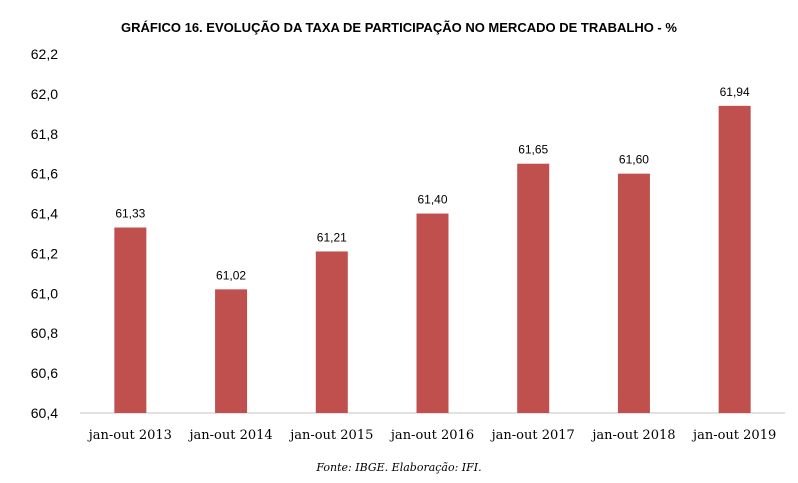  Describe the element at coordinates (44, 253) in the screenshot. I see `y-tick-label: 61,2` at that location.